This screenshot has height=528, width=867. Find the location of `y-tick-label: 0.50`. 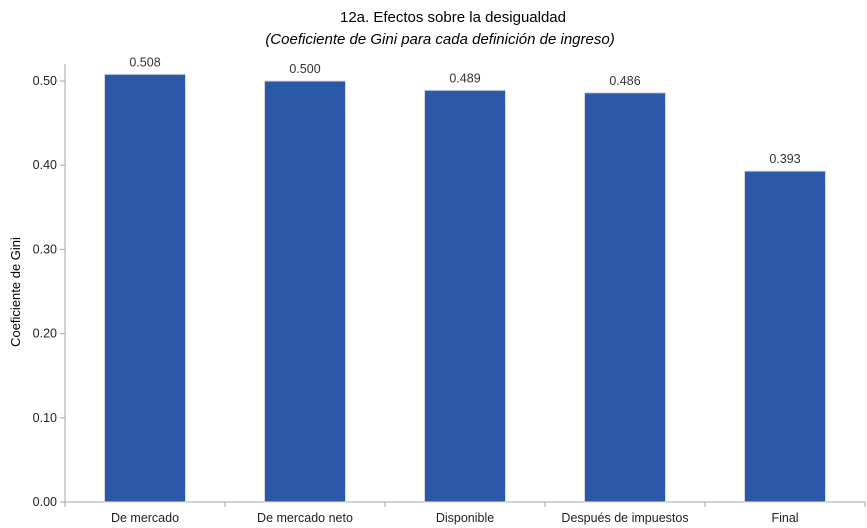

y-tick-label: 0.50 is located at coordinates (45, 81).